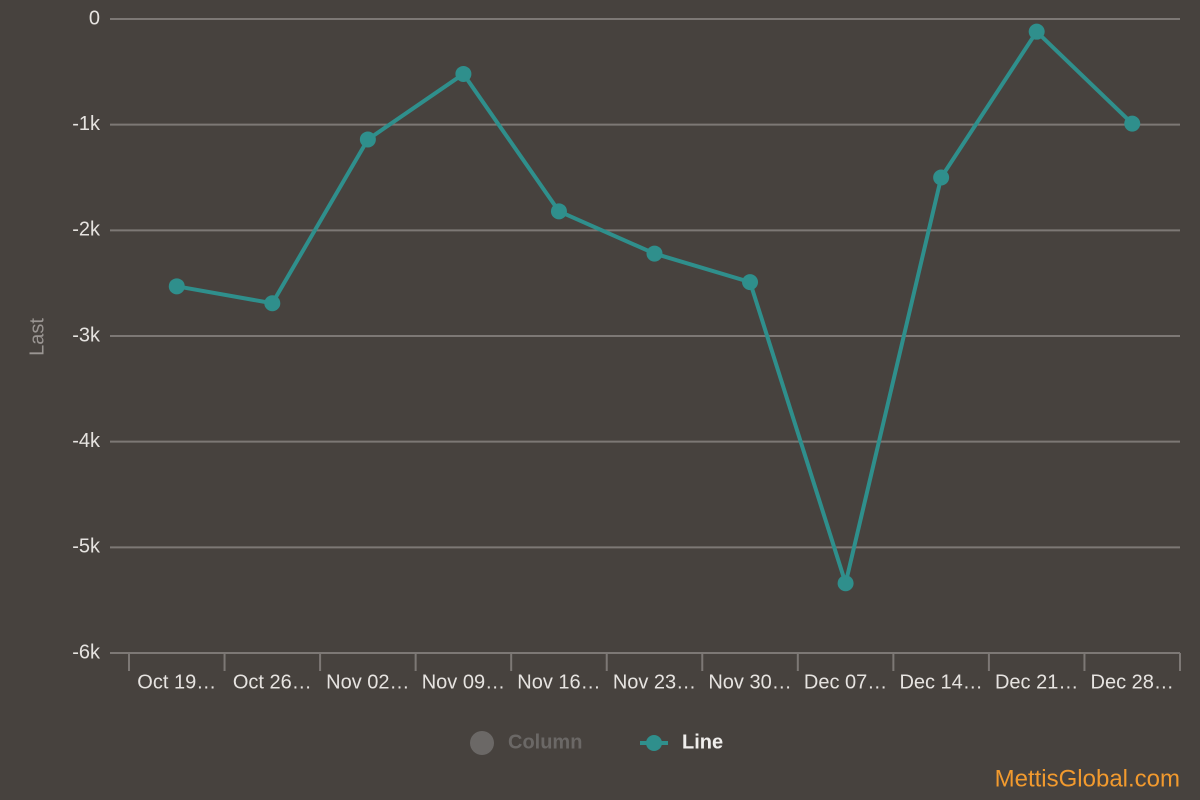 This screenshot has width=1200, height=800. I want to click on y-tick-label: -3k, so click(86, 335).